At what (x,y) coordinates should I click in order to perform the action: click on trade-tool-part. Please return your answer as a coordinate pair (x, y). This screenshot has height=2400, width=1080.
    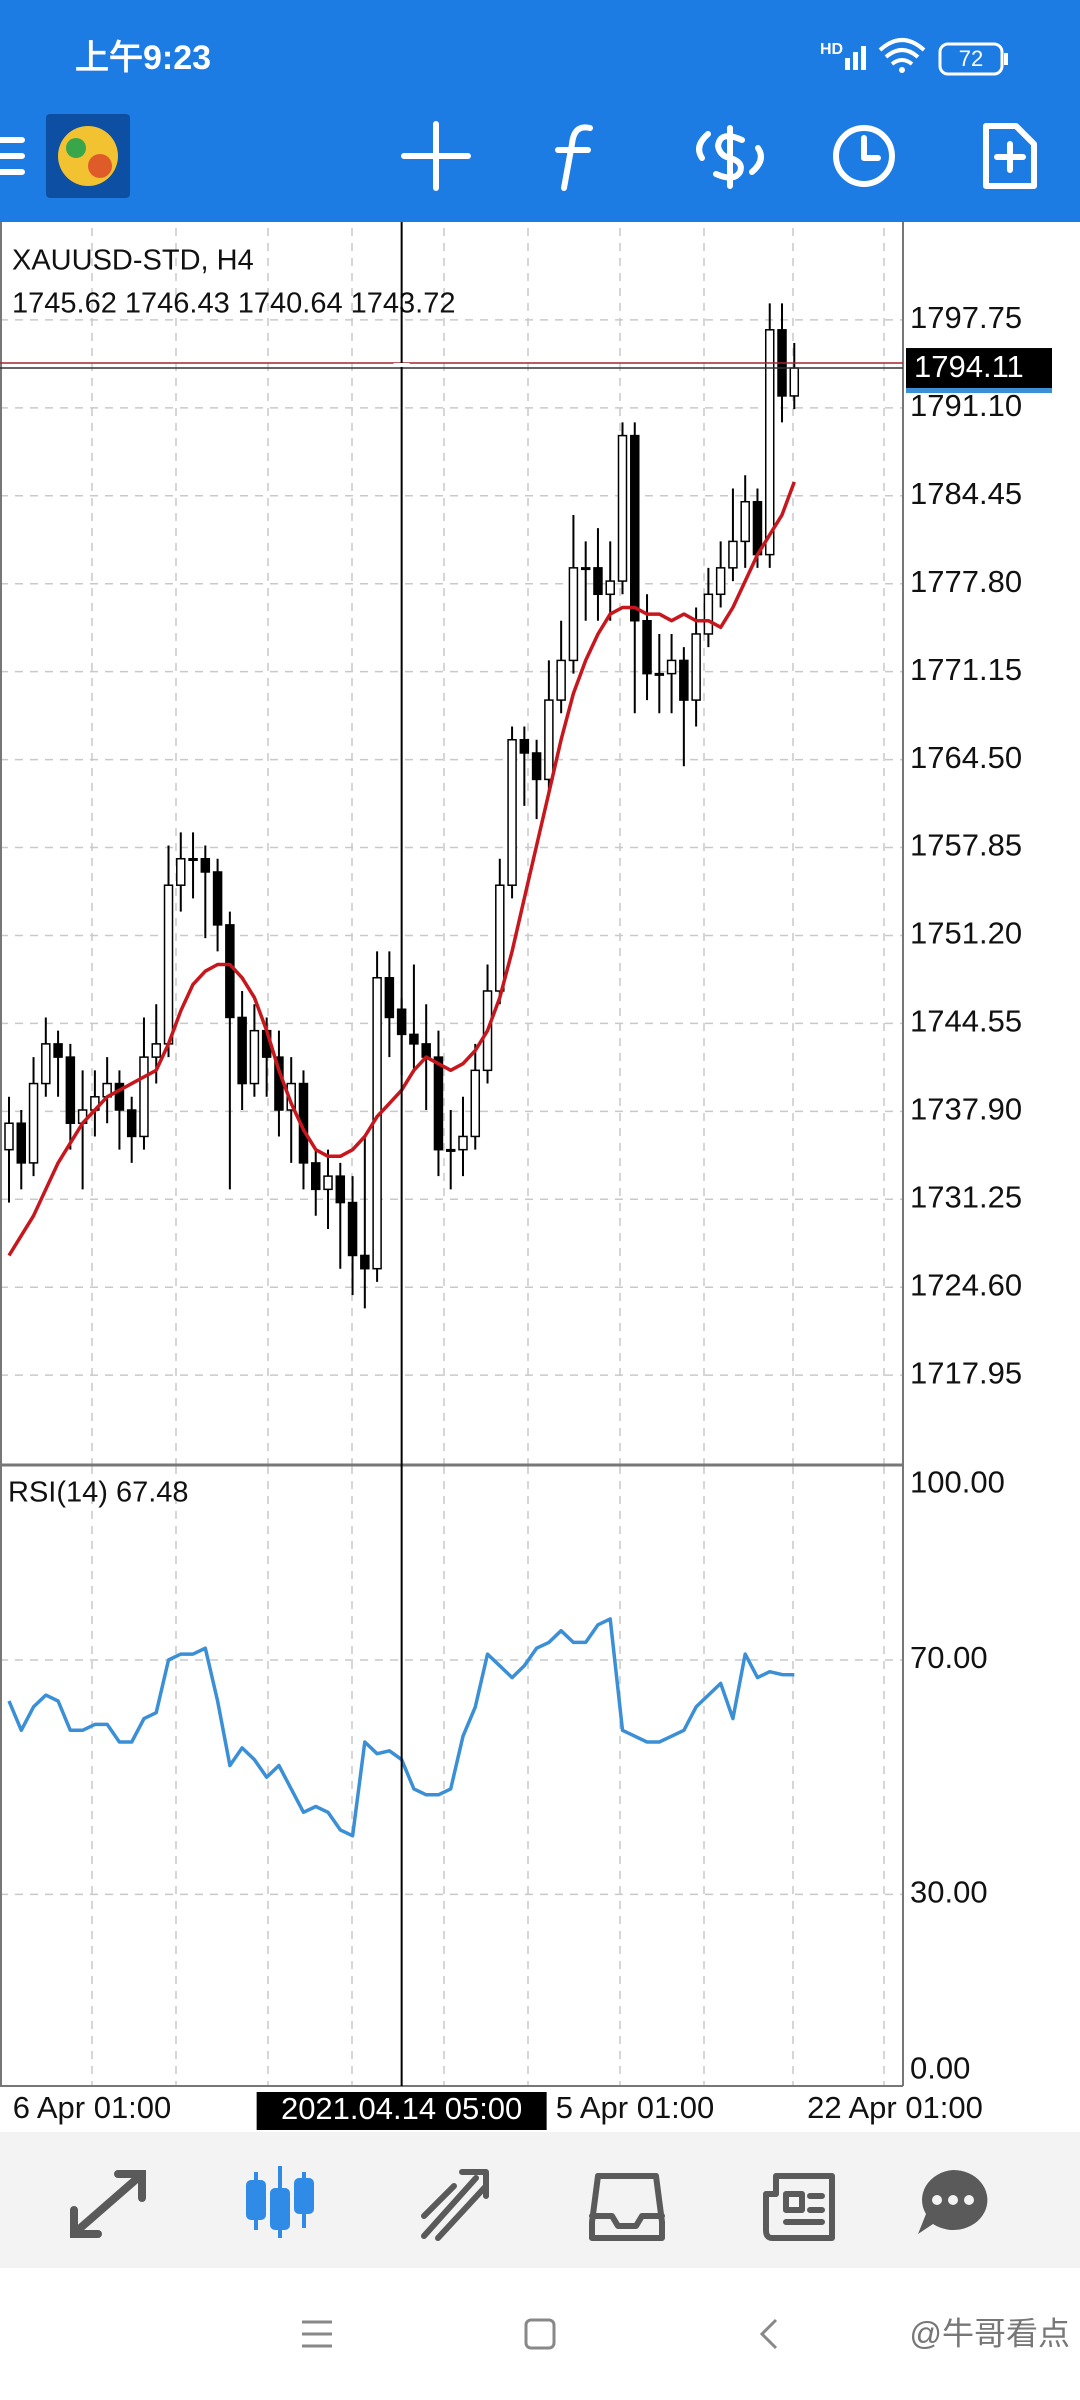
    Looking at the image, I should click on (730, 157).